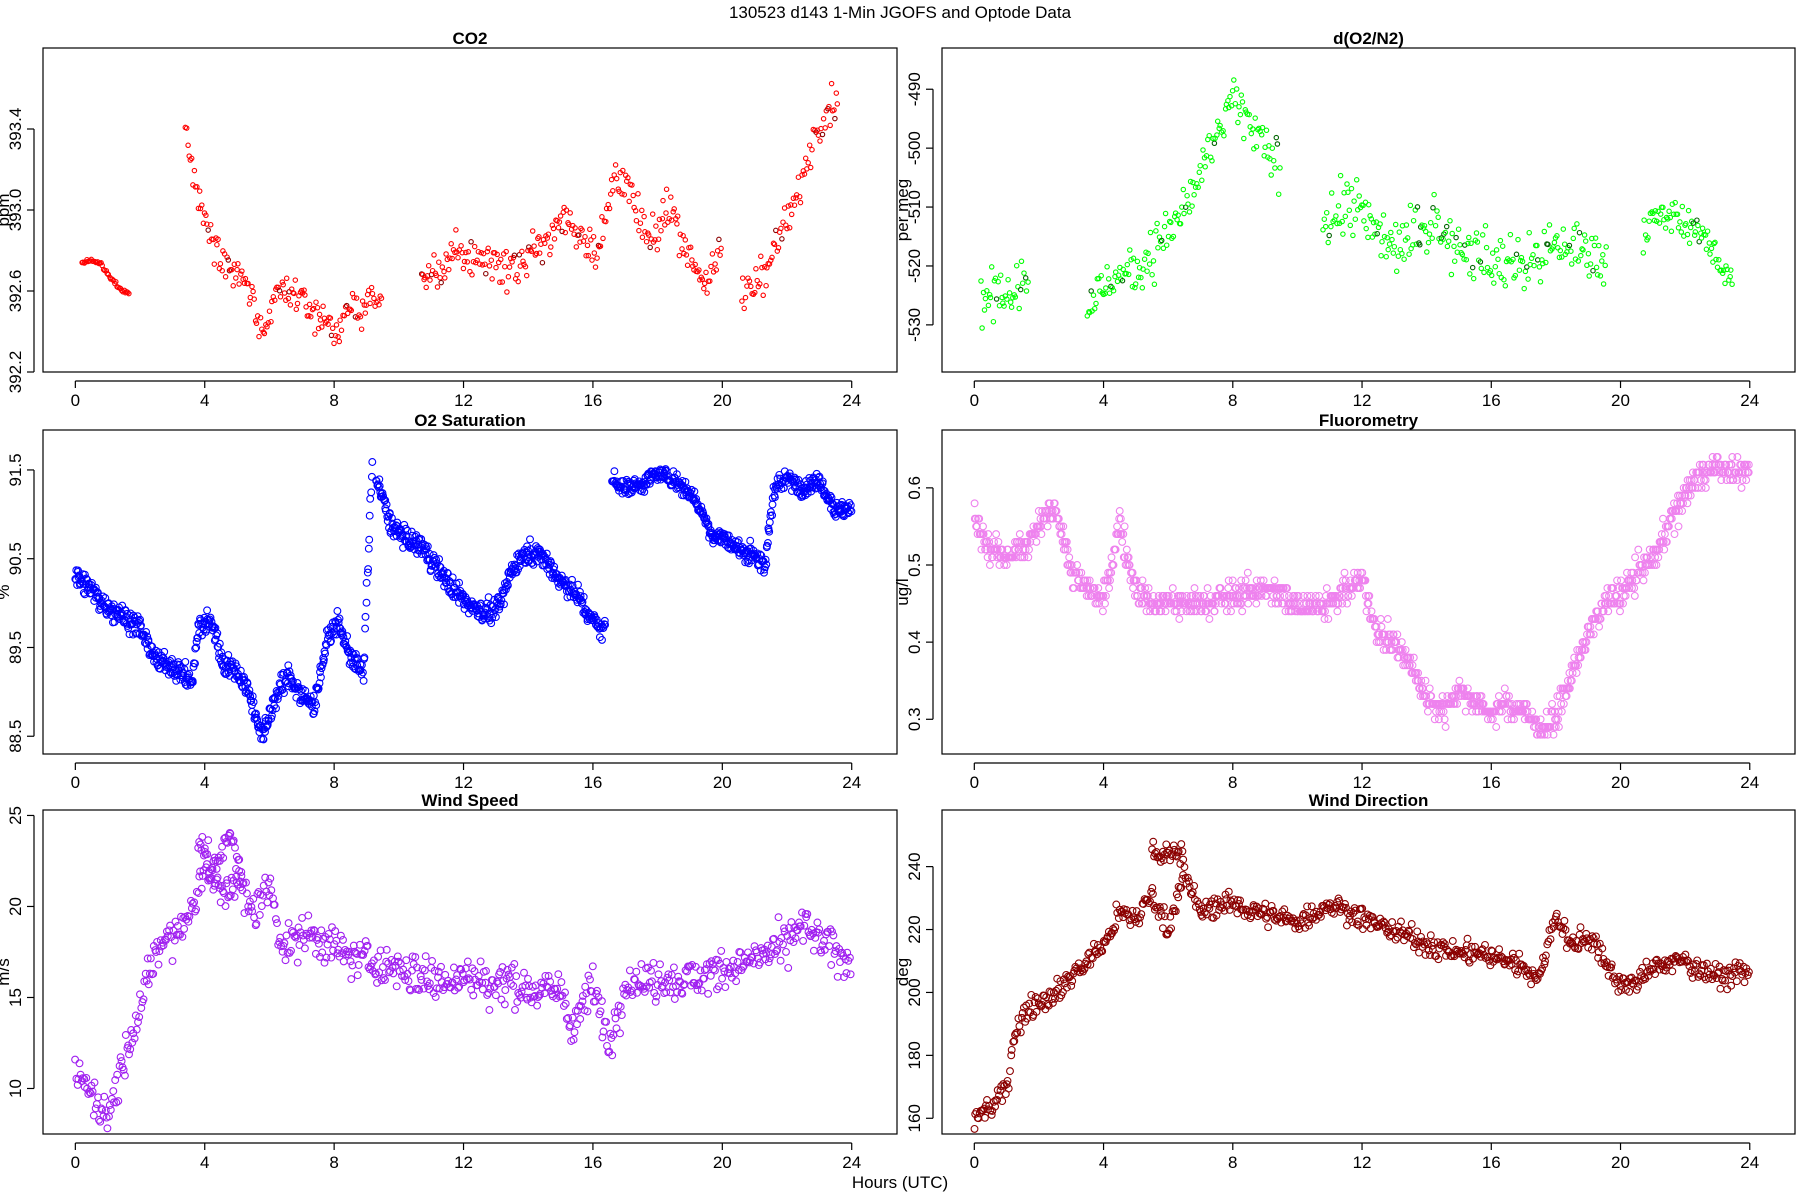 This screenshot has width=1800, height=1200. What do you see at coordinates (1369, 420) in the screenshot?
I see `panel-title: Fluorometry` at bounding box center [1369, 420].